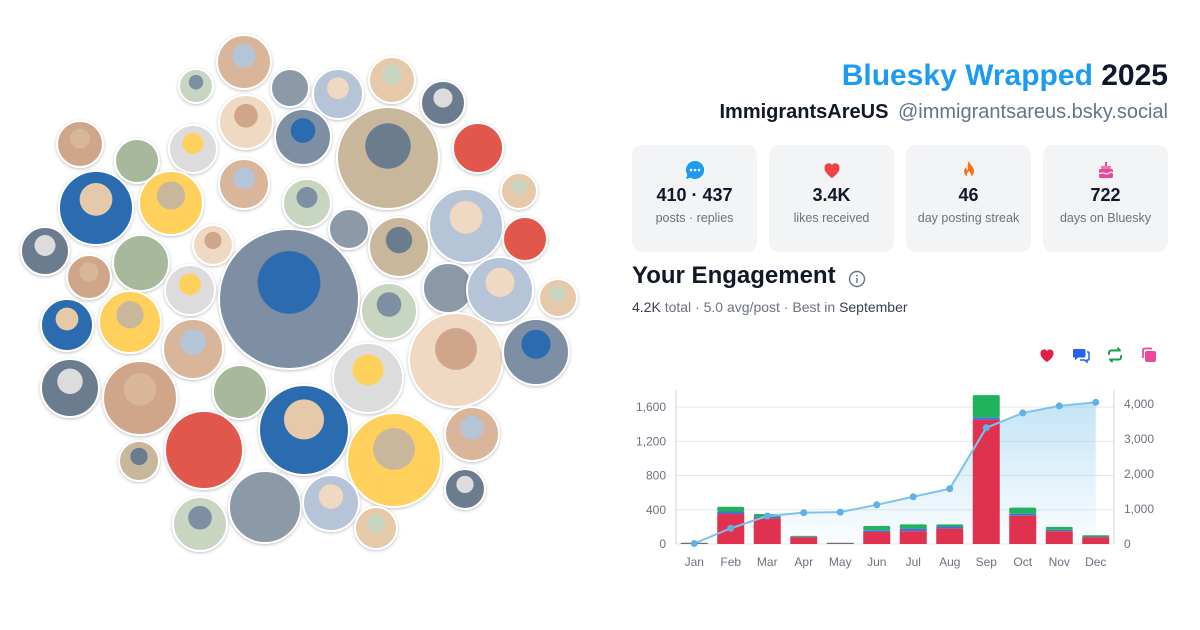 This screenshot has width=1200, height=630. Describe the element at coordinates (949, 562) in the screenshot. I see `x-tick-label: Aug` at that location.